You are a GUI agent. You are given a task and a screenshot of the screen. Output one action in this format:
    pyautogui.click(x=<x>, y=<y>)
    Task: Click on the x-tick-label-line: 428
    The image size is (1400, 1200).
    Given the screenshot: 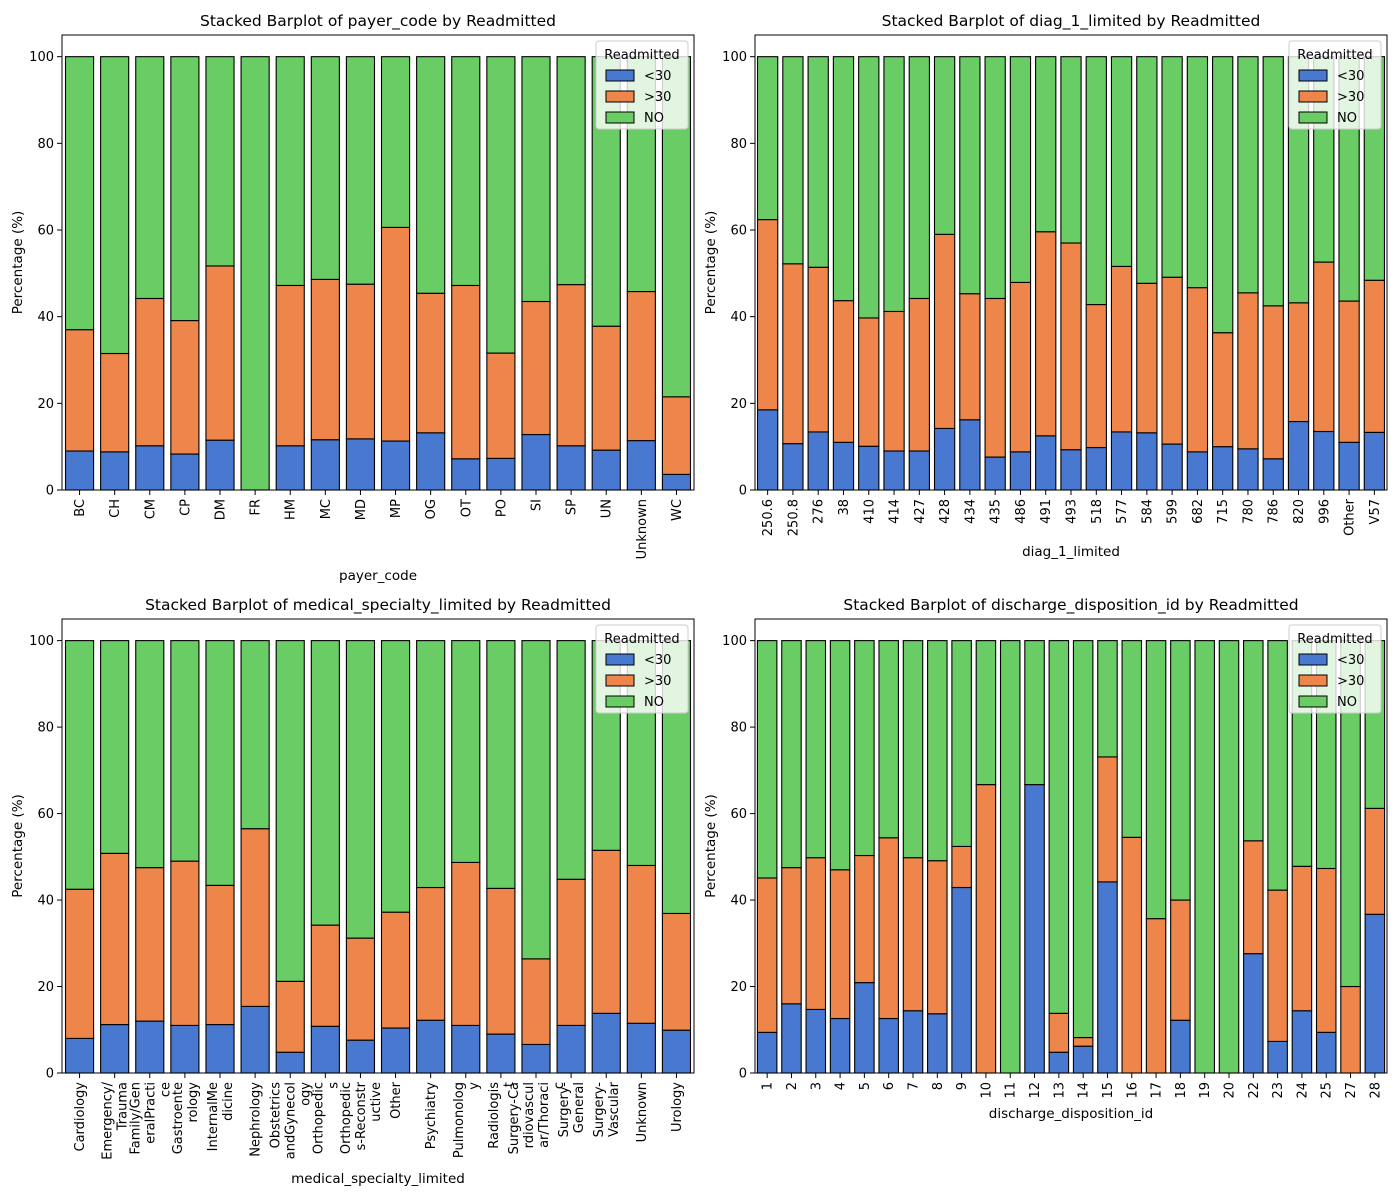 What is the action you would take?
    pyautogui.click(x=945, y=511)
    